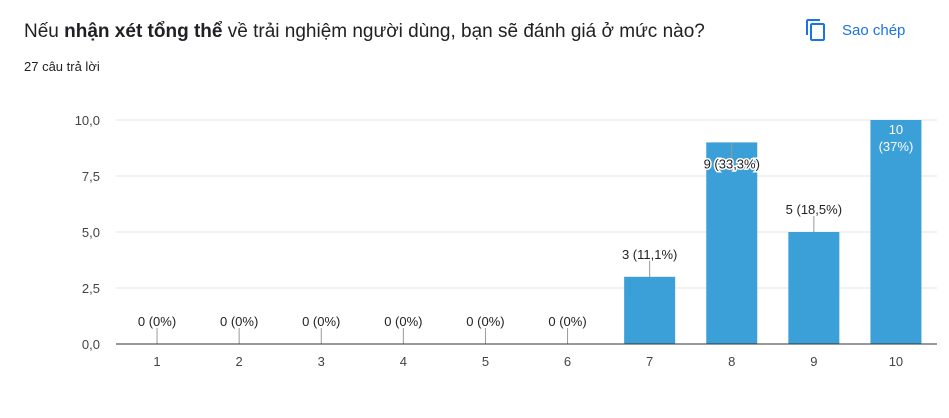  Describe the element at coordinates (649, 361) in the screenshot. I see `x-tick-label: 7` at that location.